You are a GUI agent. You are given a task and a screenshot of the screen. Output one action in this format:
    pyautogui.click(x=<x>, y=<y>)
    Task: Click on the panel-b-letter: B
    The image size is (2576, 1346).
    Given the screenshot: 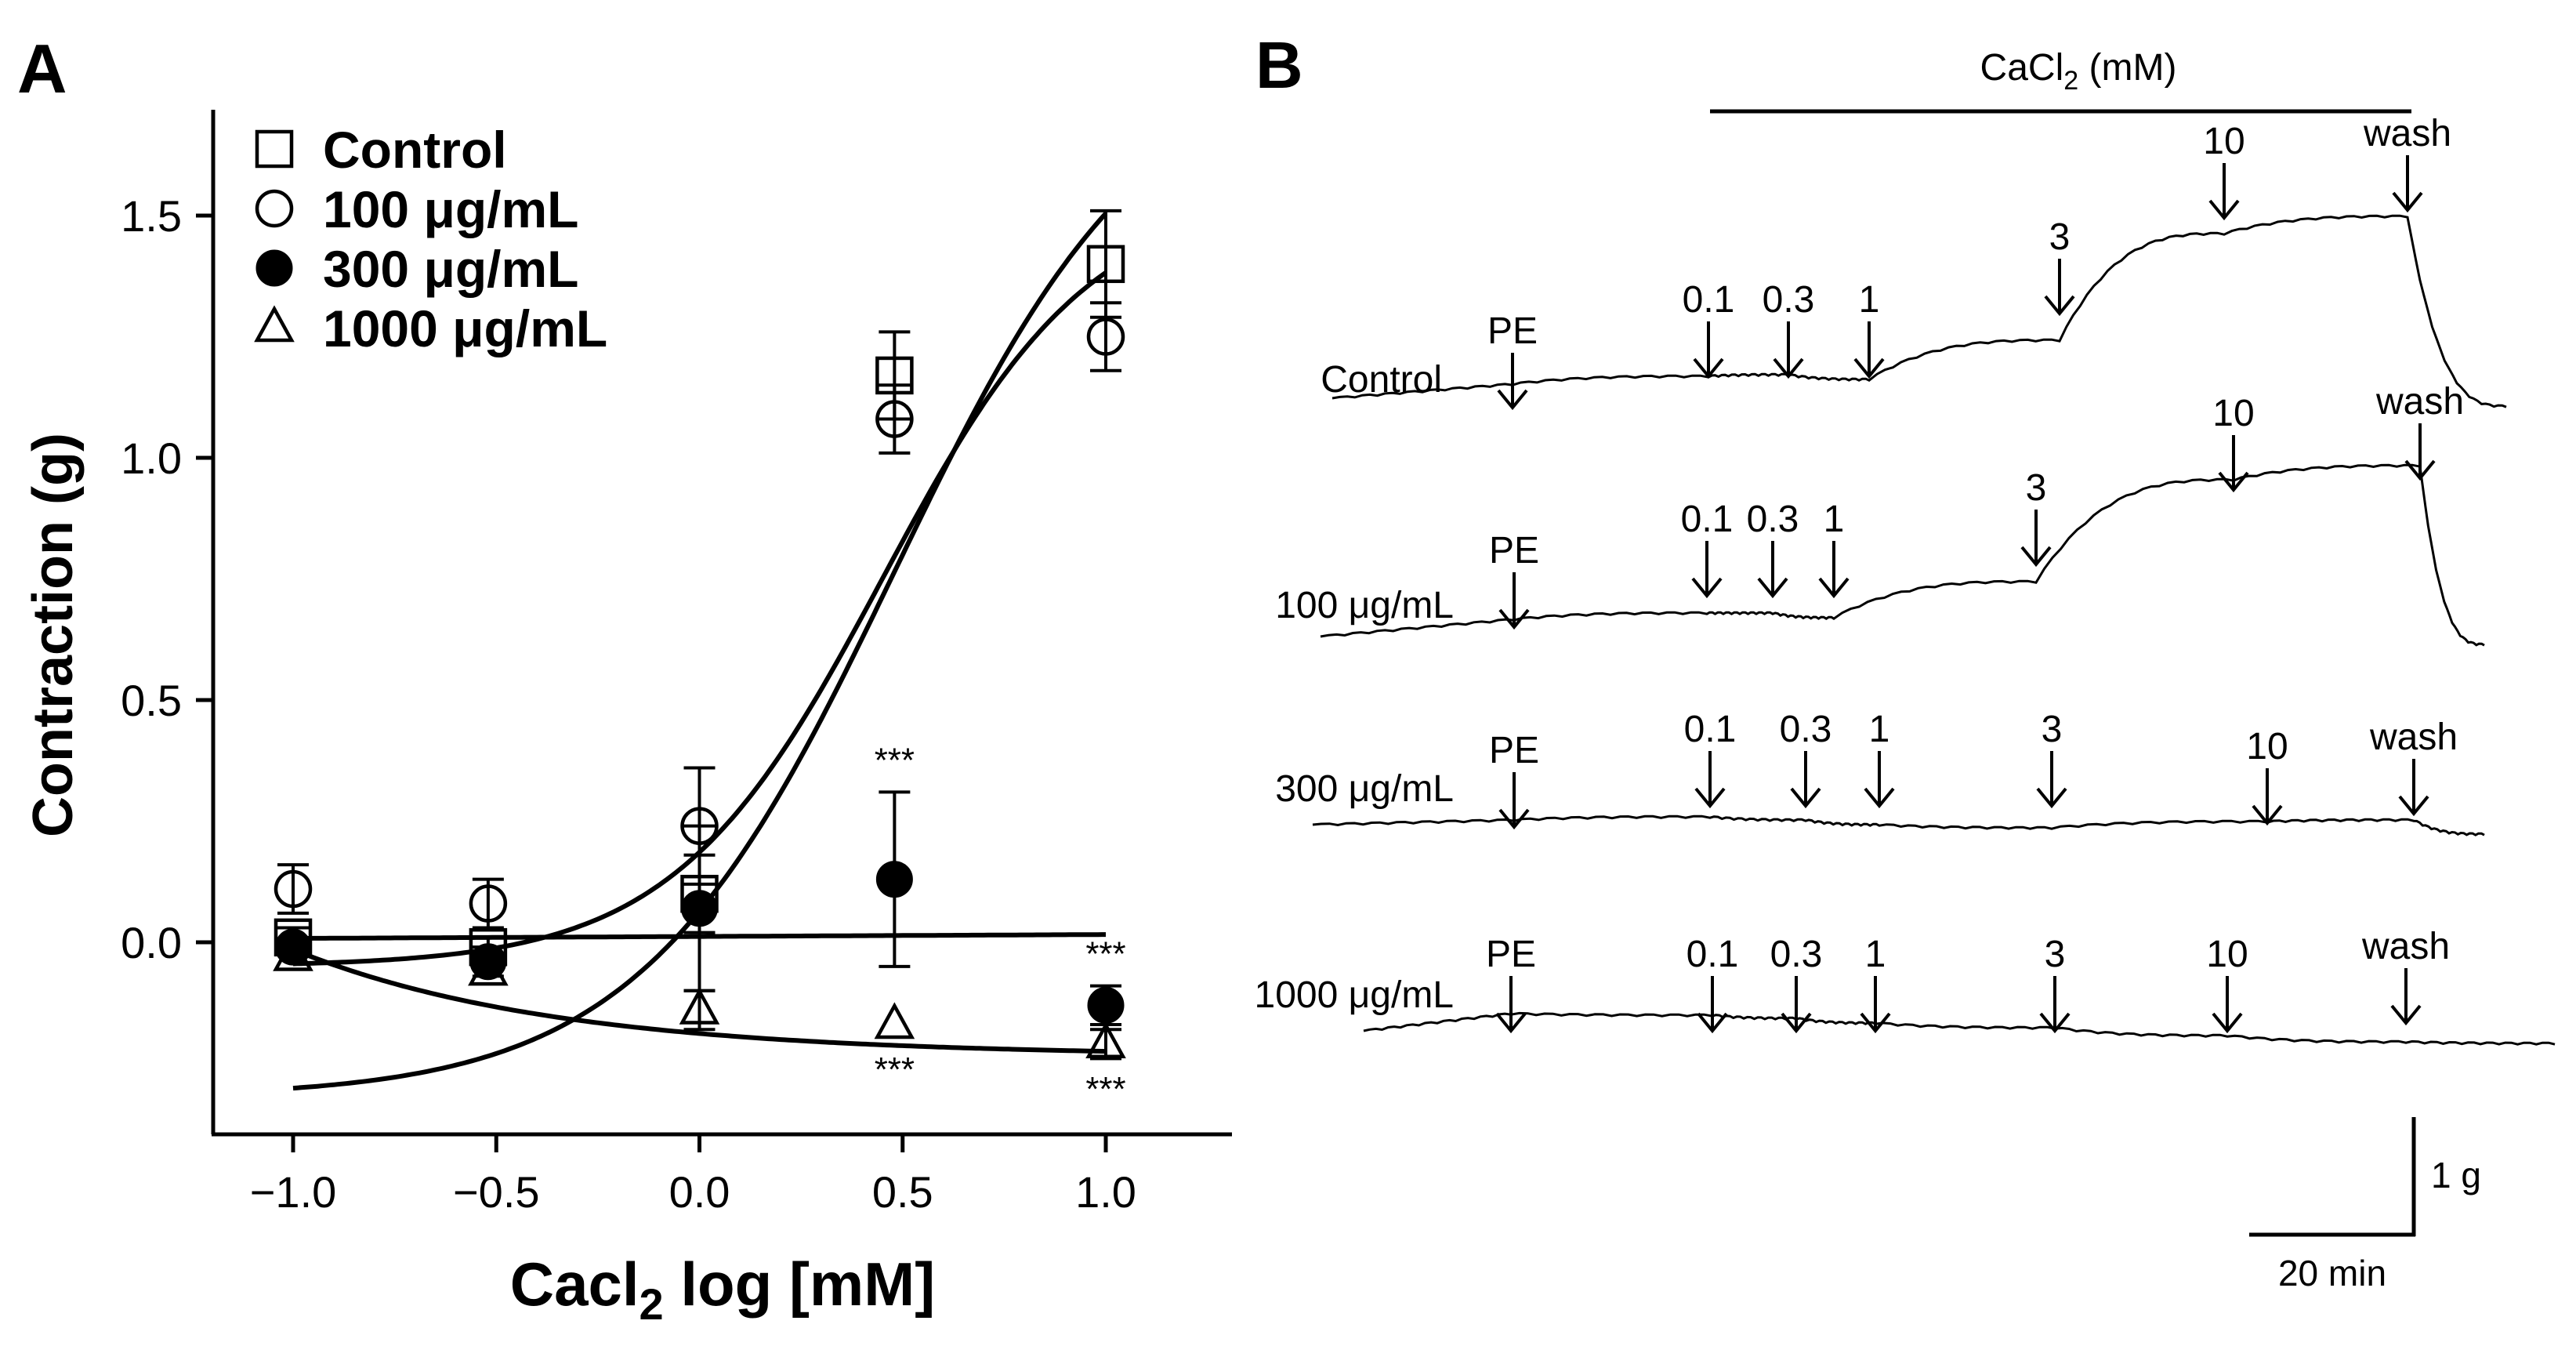 What is the action you would take?
    pyautogui.click(x=1279, y=65)
    